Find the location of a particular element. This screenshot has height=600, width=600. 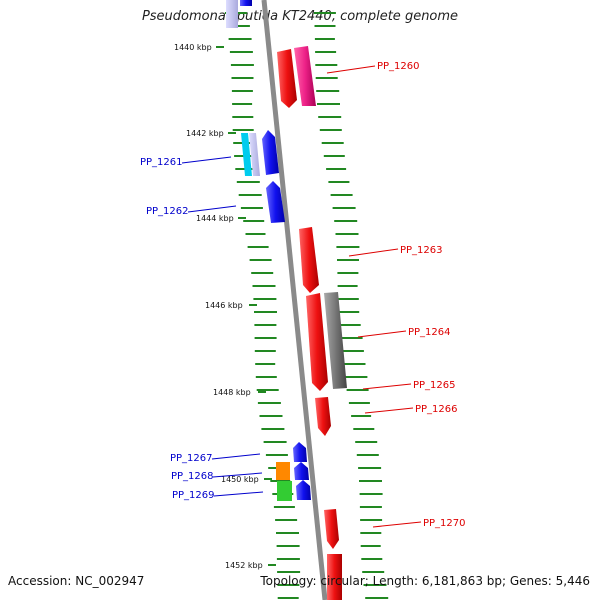

ruler-label-1448: 1448 kbp is located at coordinates (232, 392).